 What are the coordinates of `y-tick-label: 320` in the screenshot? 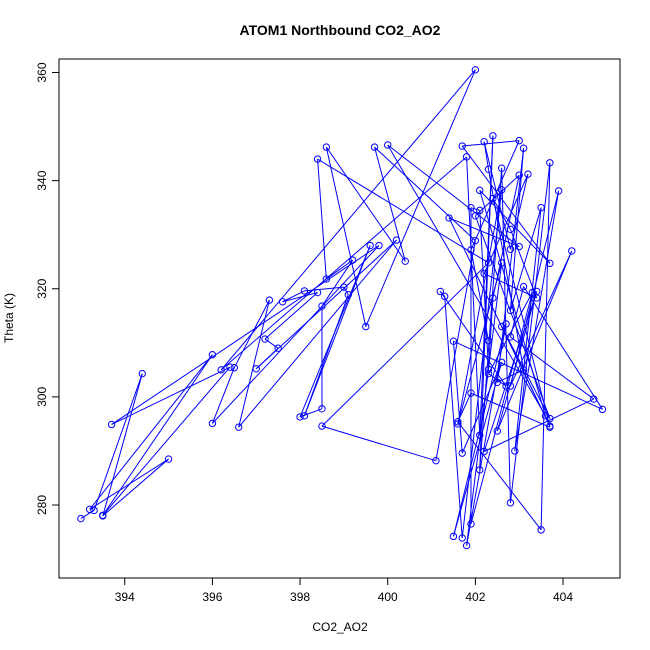 It's located at (42, 288).